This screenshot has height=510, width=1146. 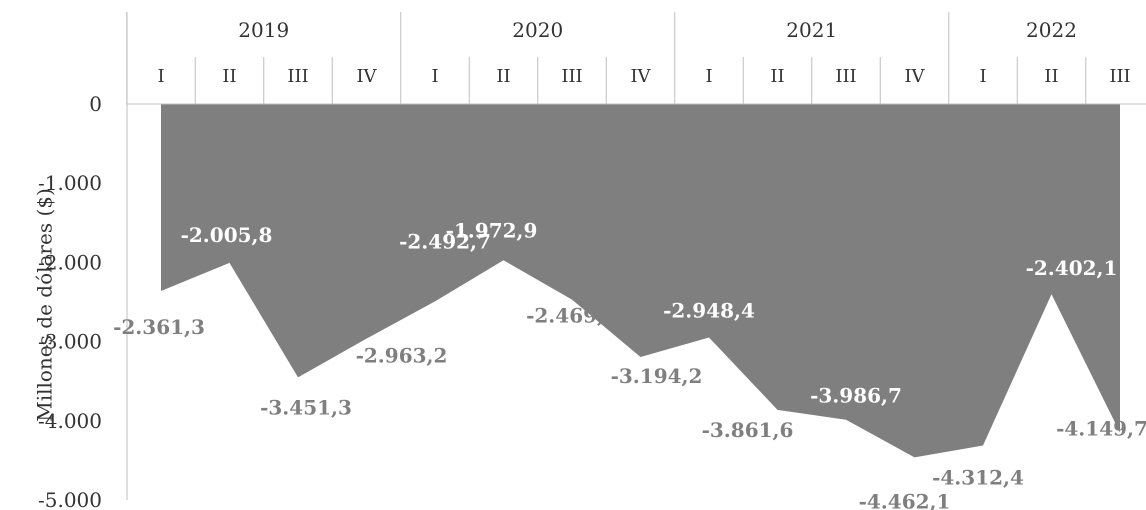 What do you see at coordinates (978, 478) in the screenshot?
I see `data-label: -4.312,4` at bounding box center [978, 478].